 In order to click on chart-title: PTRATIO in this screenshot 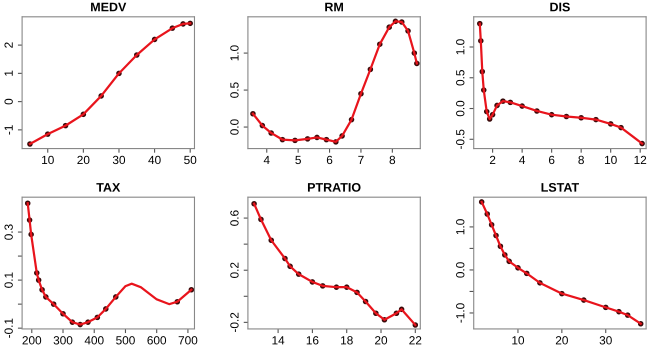, I will do `click(334, 187)`.